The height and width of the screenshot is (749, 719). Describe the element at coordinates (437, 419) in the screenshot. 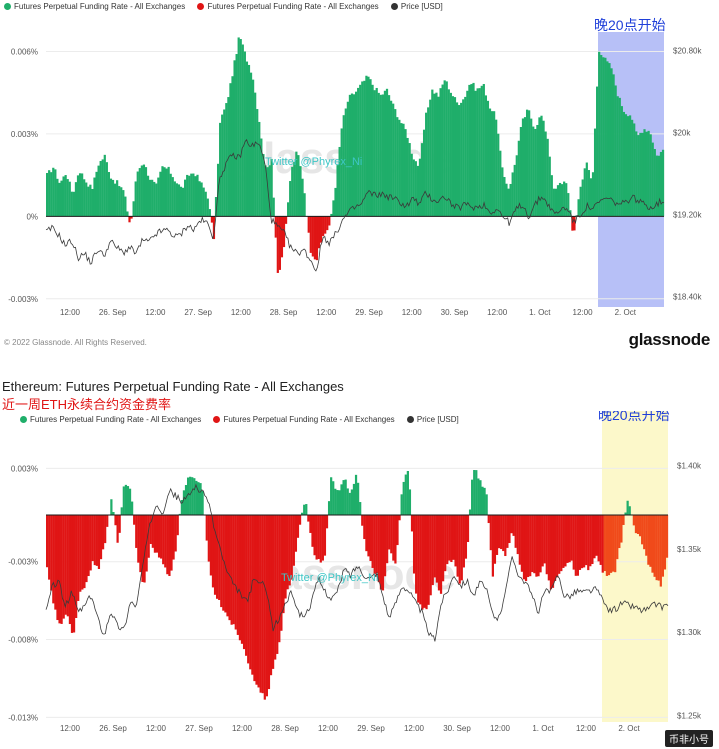

I see `legend-price-label: Price [USD]` at that location.